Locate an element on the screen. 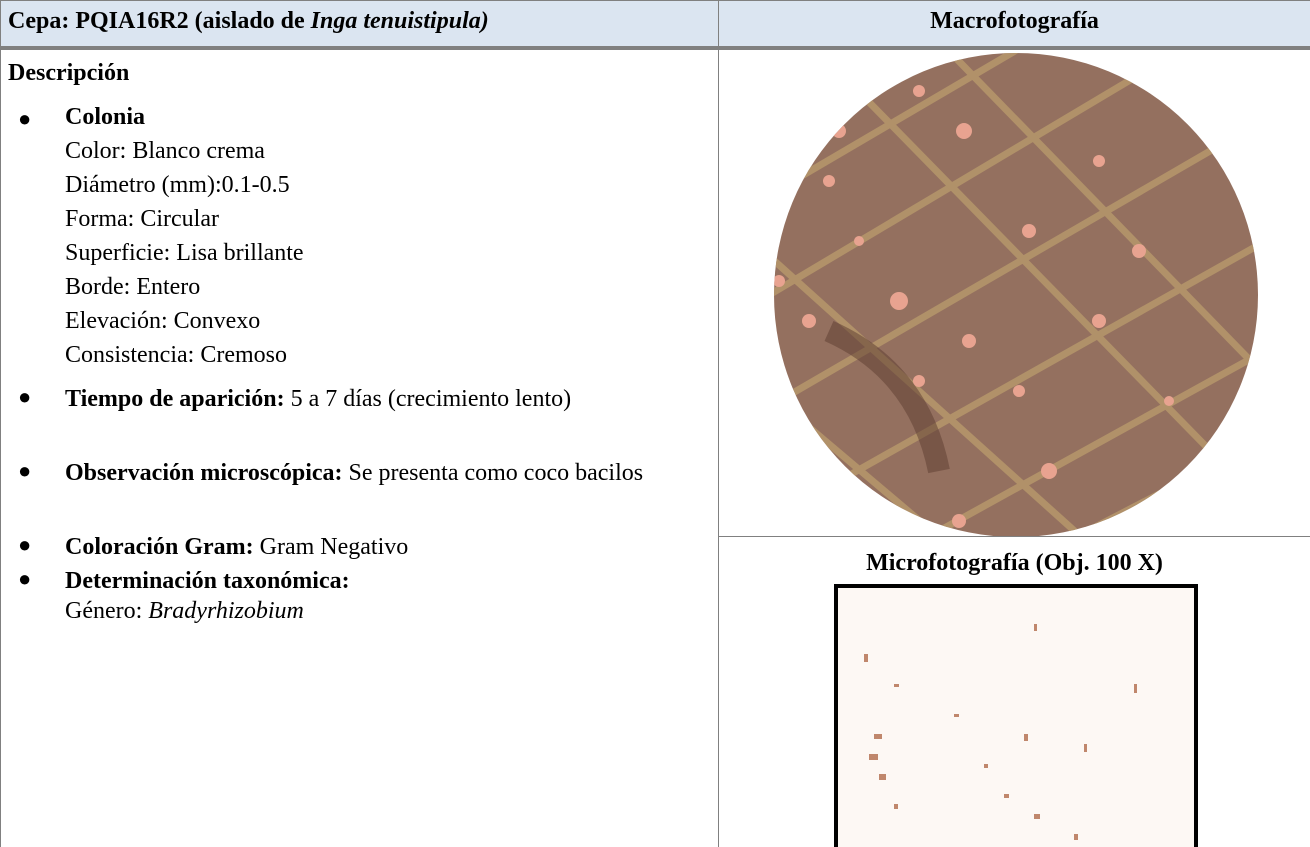 This screenshot has width=1310, height=847. photo-title: Macrofotografía is located at coordinates (1014, 21).